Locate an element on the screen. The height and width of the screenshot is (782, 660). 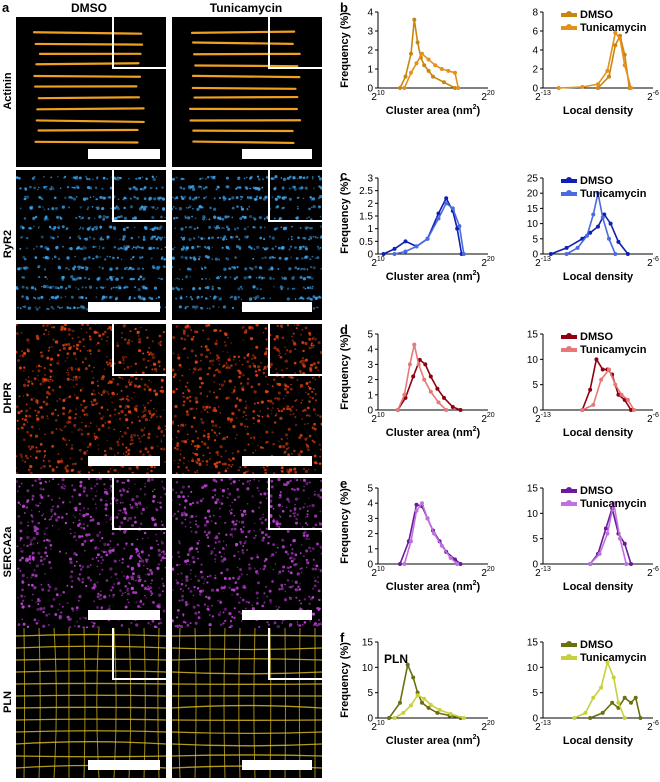
y-tick-label: 1 is located at coordinates (370, 395).